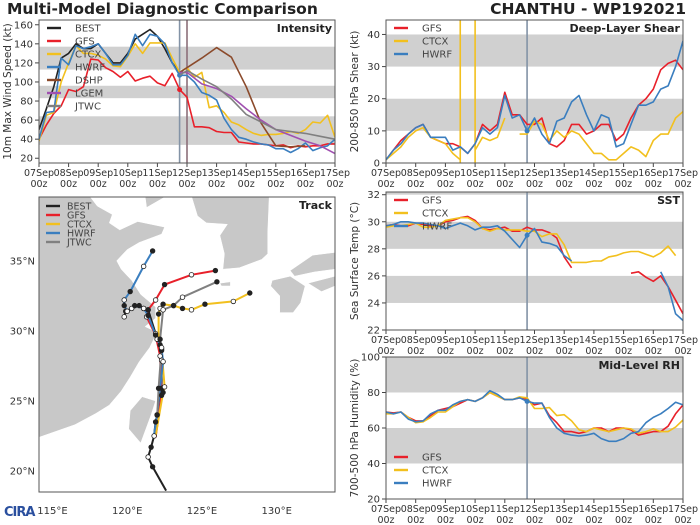 The width and height of the screenshot is (700, 525). What do you see at coordinates (52, 511) in the screenshot?
I see `lon-tick-label: 115°E` at bounding box center [52, 511].